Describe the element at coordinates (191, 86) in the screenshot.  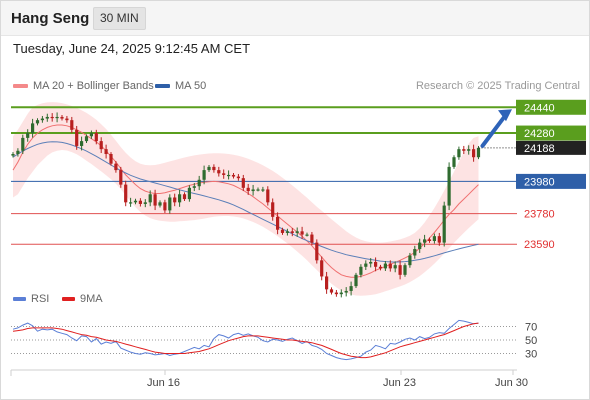
I see `legend-ma50-label: MA 50` at that location.